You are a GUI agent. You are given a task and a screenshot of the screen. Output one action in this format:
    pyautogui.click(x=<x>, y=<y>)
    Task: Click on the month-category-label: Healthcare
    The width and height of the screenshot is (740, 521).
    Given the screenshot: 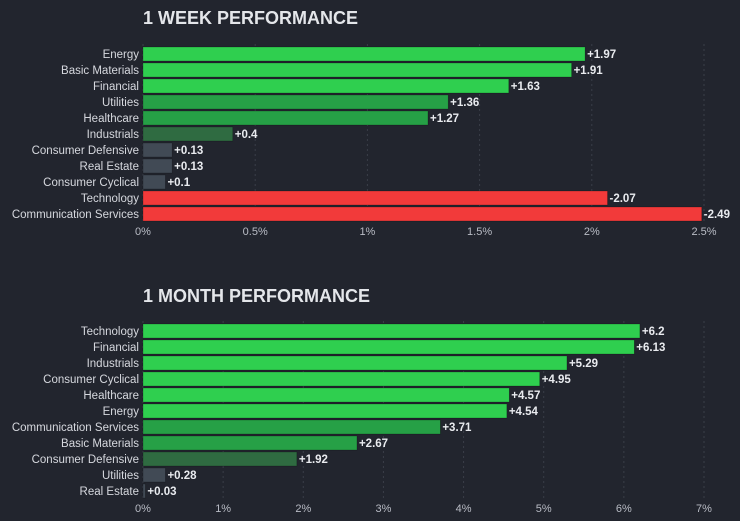 What is the action you would take?
    pyautogui.click(x=111, y=396)
    